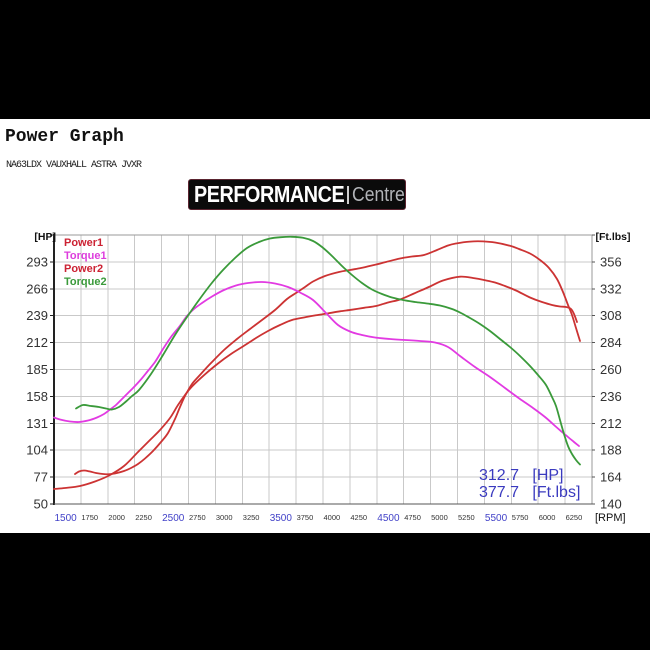  Describe the element at coordinates (520, 517) in the screenshot. I see `svg-text: 5750` at that location.